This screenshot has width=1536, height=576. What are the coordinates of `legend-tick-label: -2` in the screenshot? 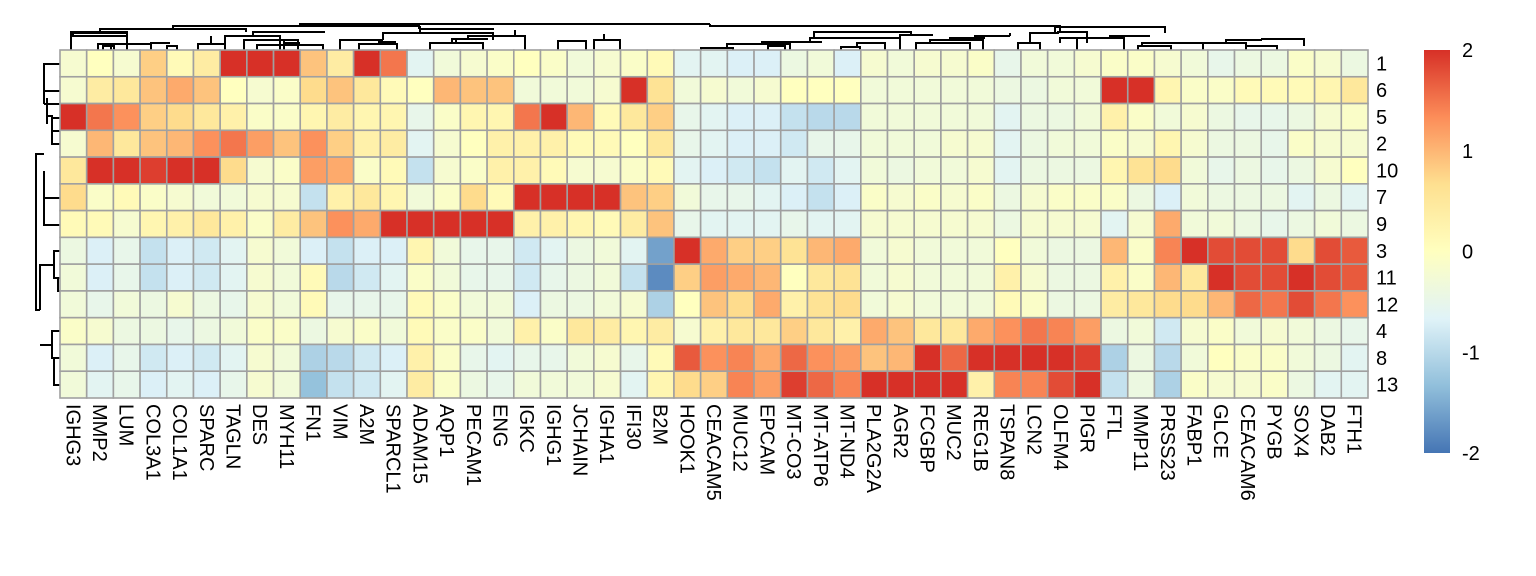 It's located at (1471, 454).